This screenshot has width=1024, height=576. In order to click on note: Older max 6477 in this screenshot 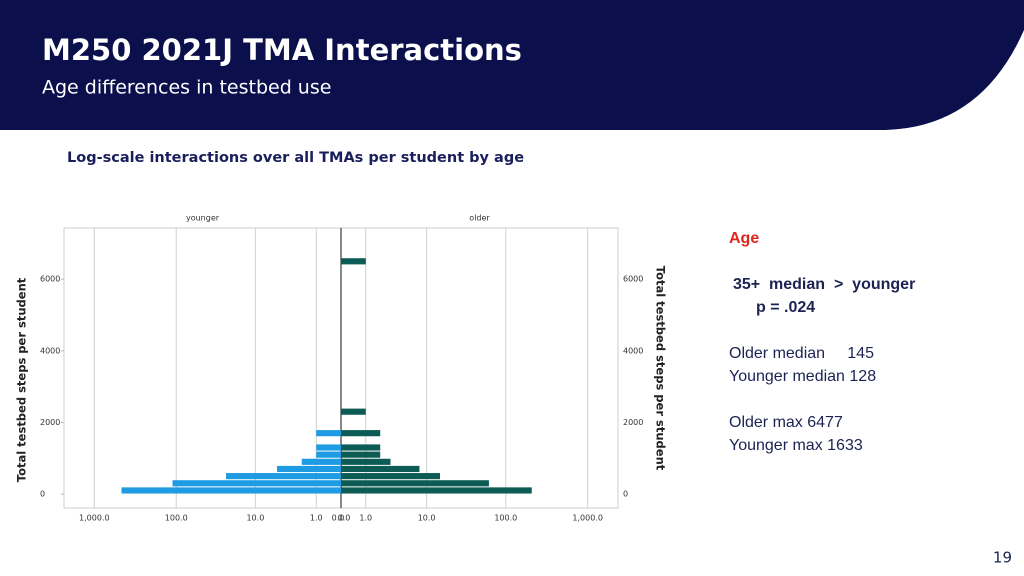, I will do `click(786, 422)`.